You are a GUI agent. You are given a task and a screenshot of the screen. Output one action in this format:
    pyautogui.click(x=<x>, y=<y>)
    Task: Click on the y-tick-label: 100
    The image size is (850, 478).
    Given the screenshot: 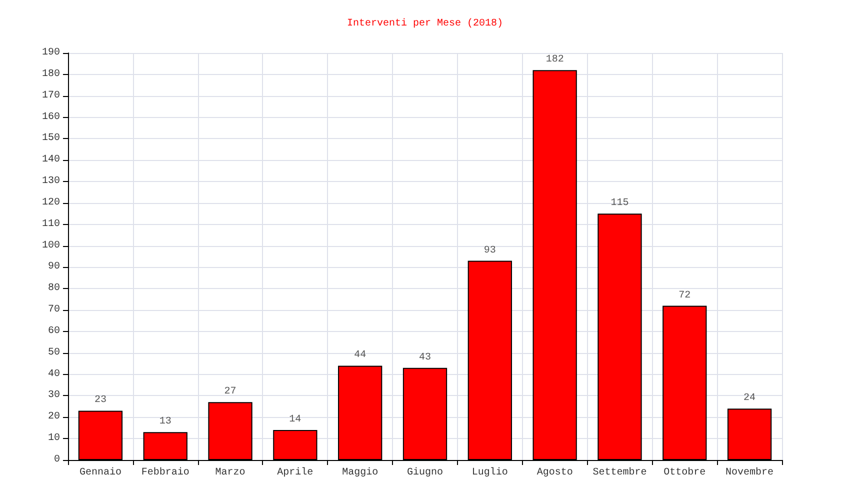 What is the action you would take?
    pyautogui.click(x=51, y=246)
    